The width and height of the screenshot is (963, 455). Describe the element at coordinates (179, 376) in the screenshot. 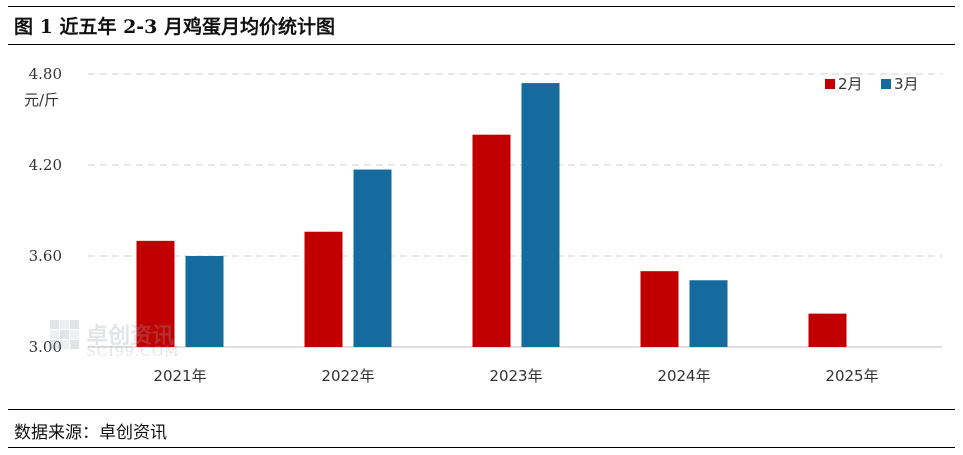

I see `x-category-label: 2021年` at that location.